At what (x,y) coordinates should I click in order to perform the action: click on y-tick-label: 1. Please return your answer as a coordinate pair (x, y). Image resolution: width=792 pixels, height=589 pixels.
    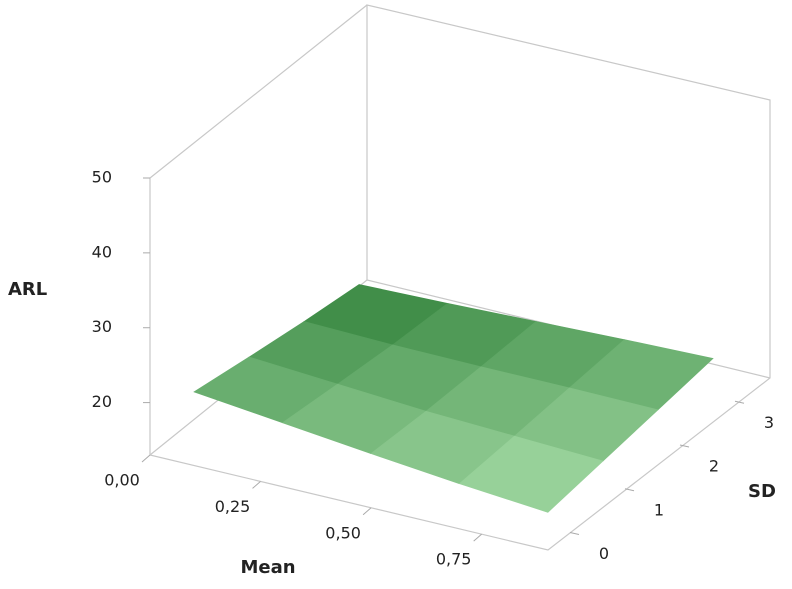
    Looking at the image, I should click on (659, 509).